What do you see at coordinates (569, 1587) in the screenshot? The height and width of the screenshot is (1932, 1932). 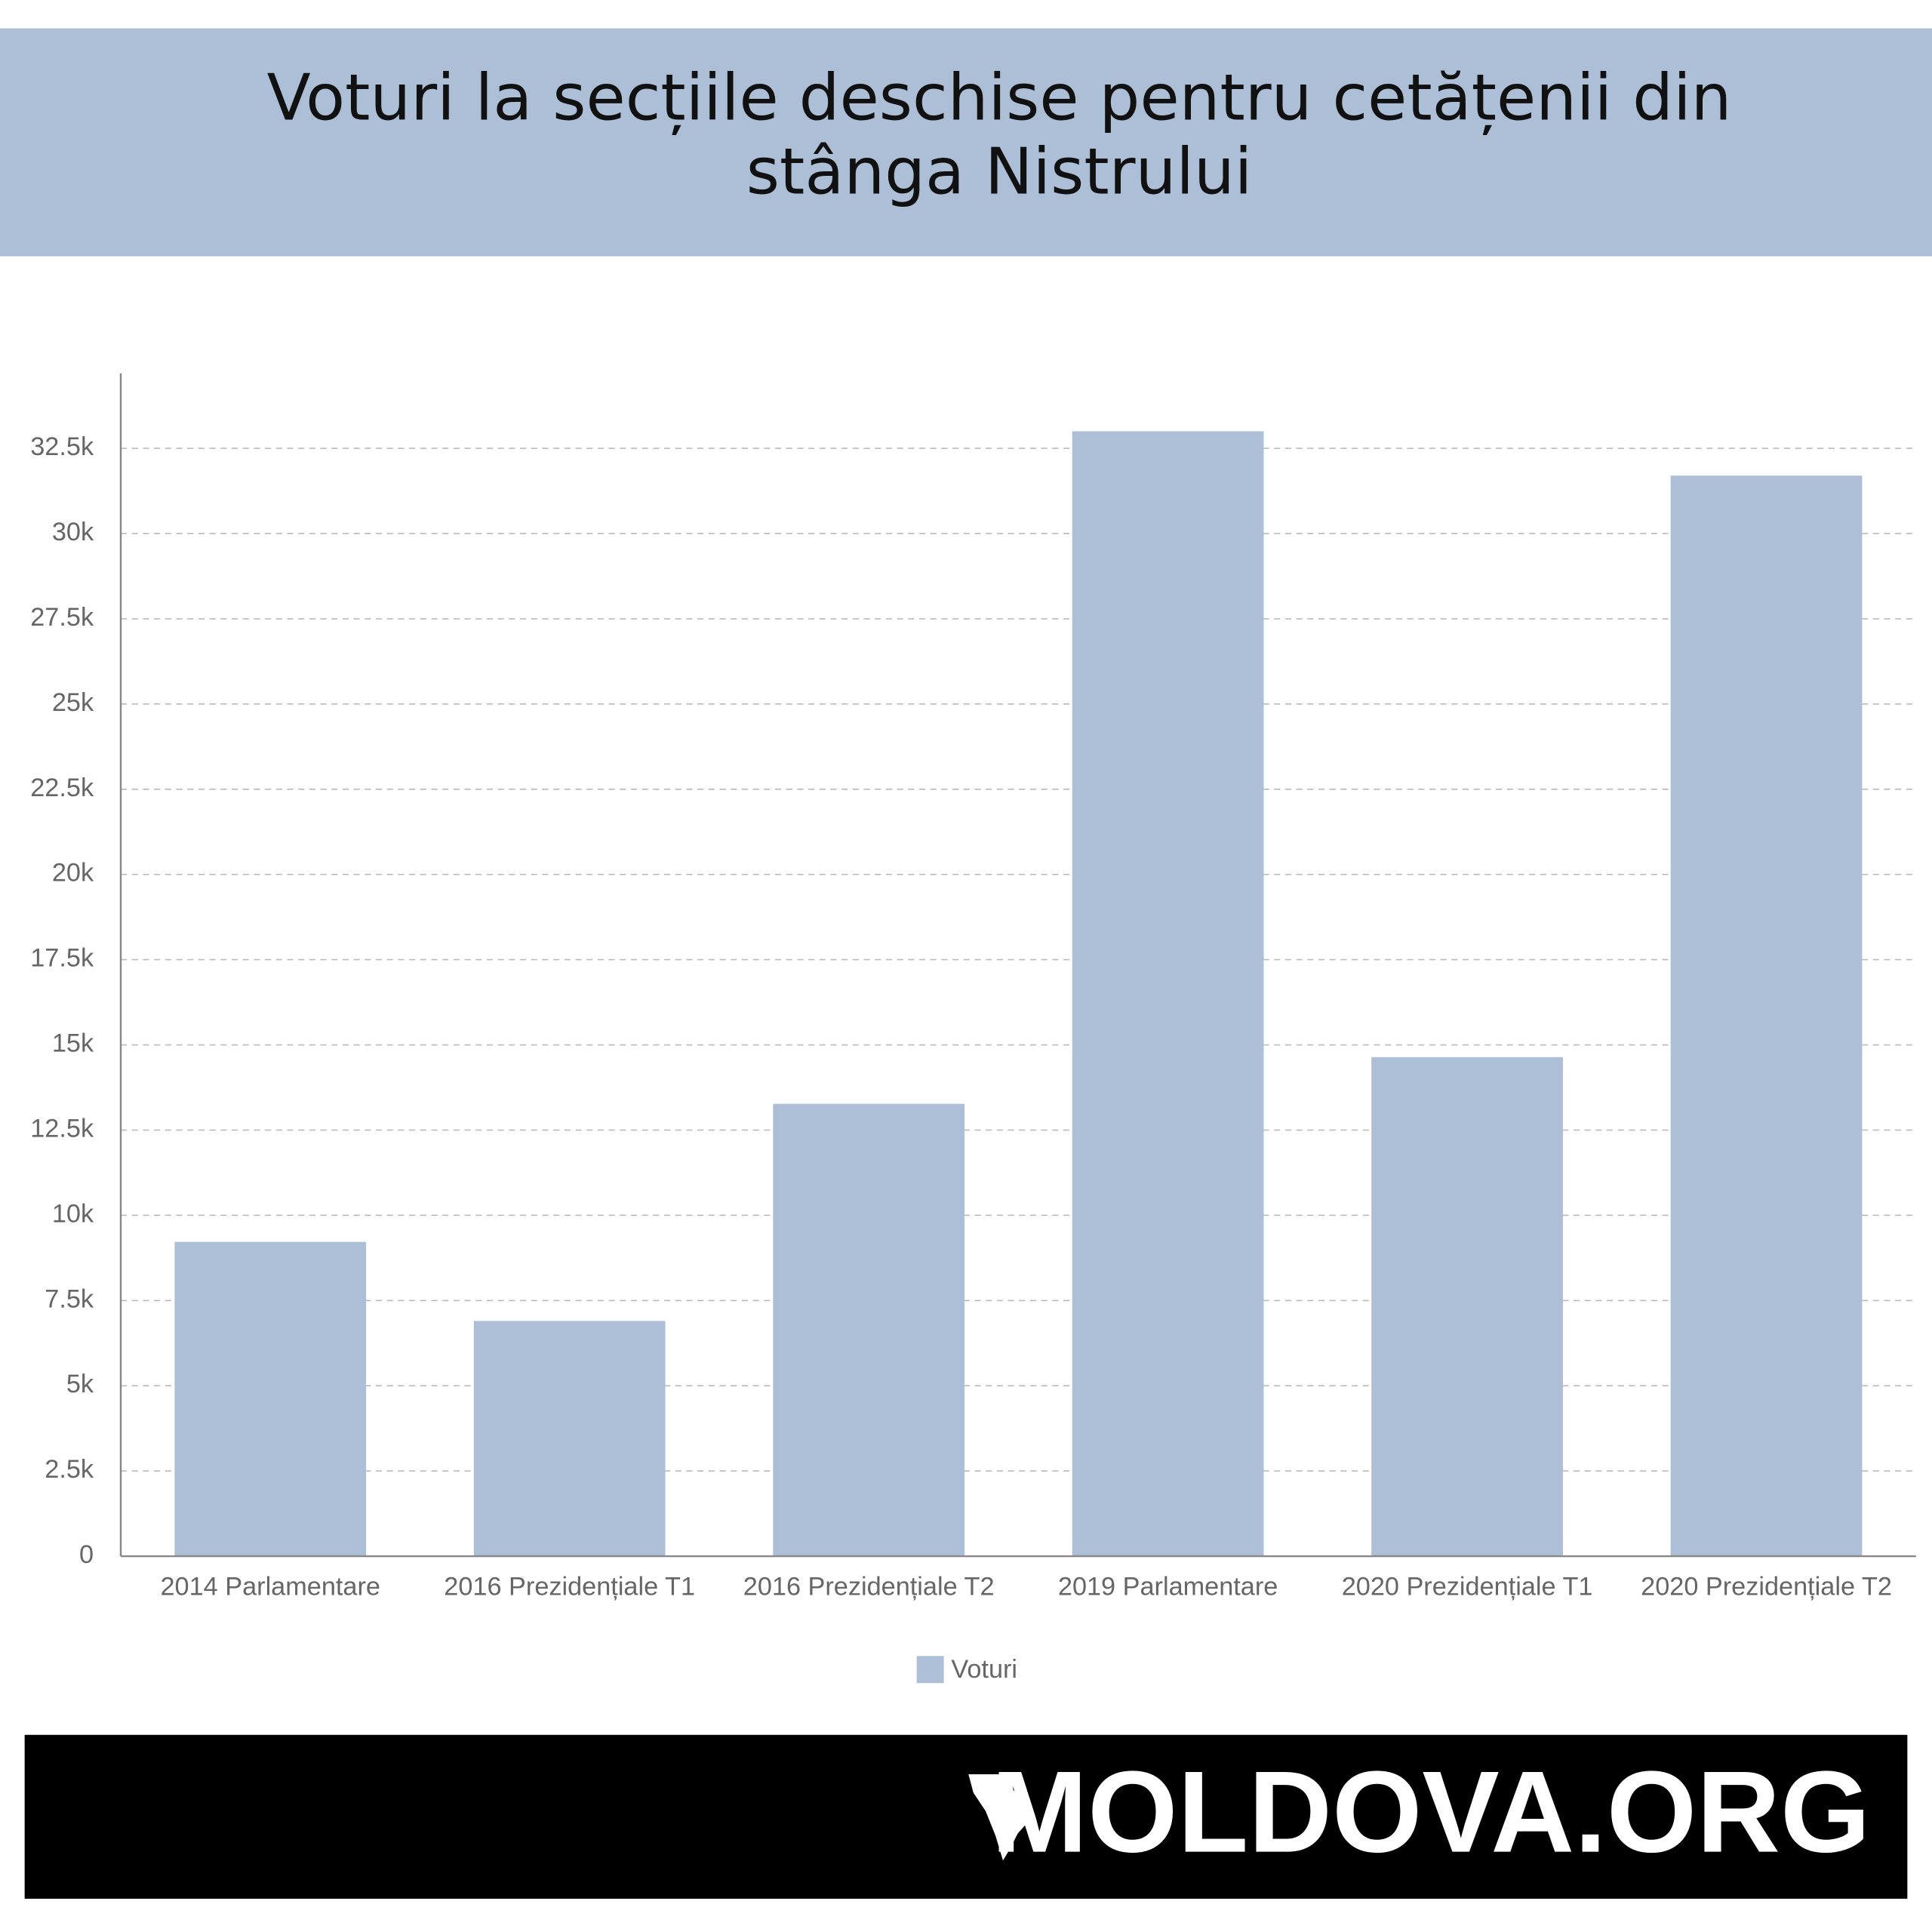 I see `x-tick-label: 2016 Prezidențiale T1` at bounding box center [569, 1587].